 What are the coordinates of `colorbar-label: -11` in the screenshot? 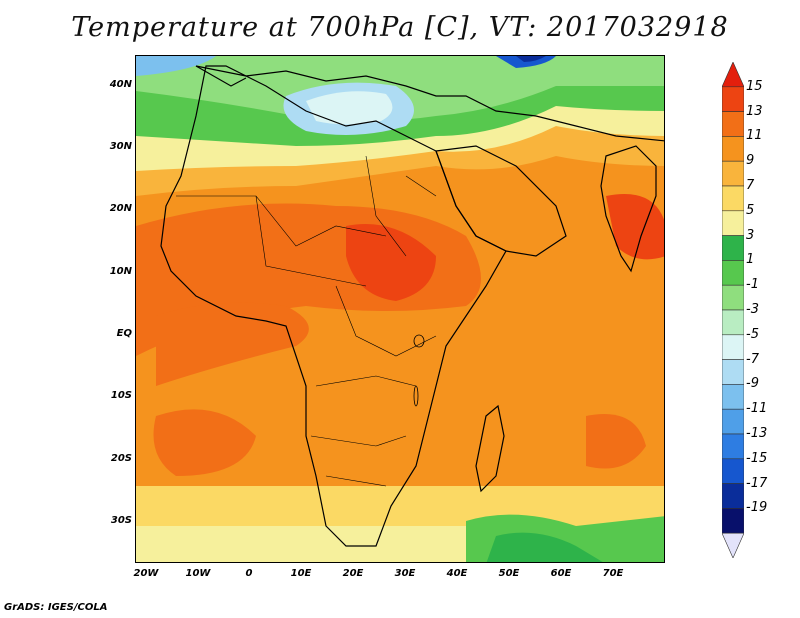 It's located at (757, 409).